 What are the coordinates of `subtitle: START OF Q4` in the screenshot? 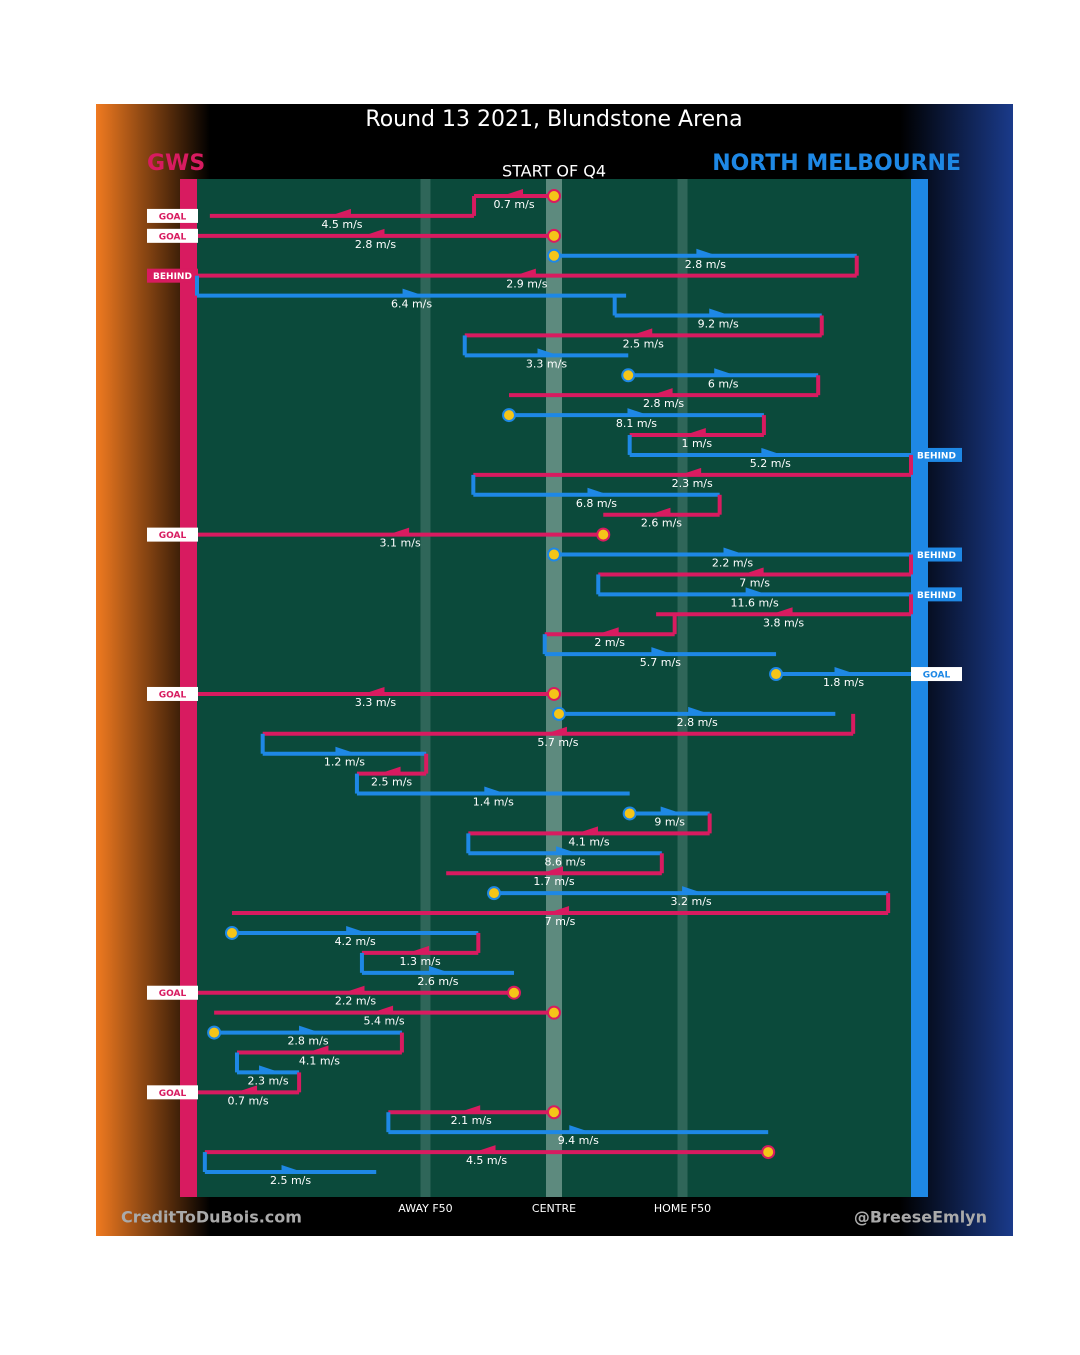 It's located at (554, 171).